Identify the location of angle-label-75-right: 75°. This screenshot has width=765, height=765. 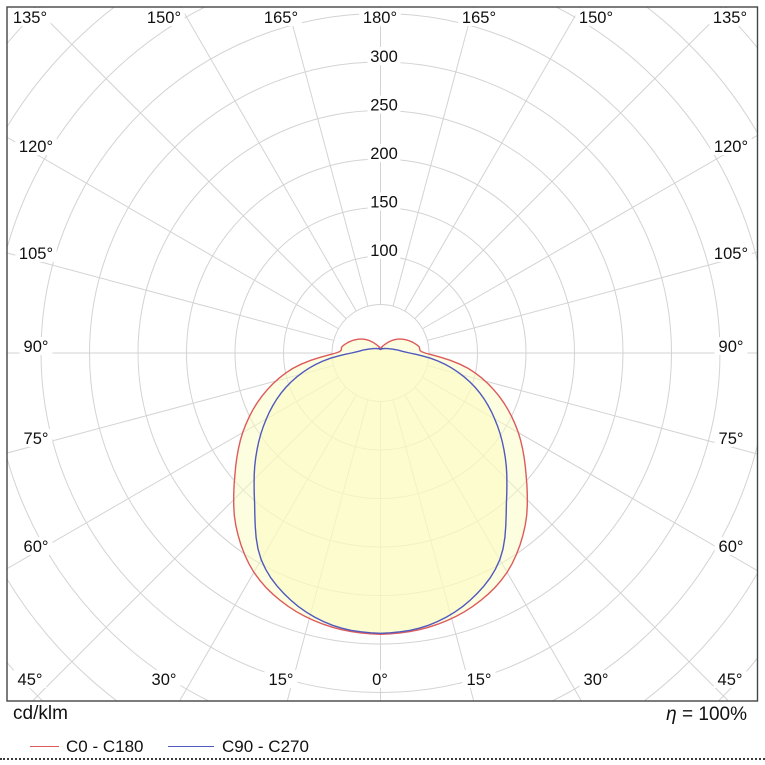
(731, 438).